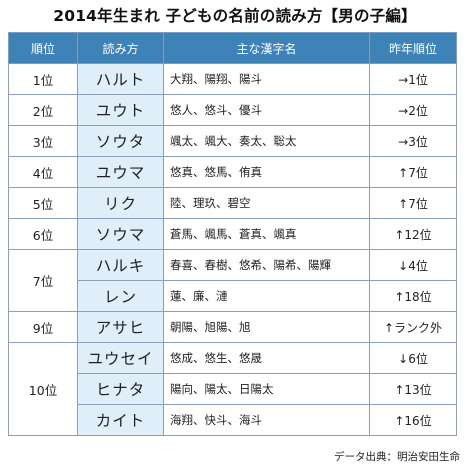 The image size is (470, 470). I want to click on prev-rank-cell: →3位, so click(413, 141).